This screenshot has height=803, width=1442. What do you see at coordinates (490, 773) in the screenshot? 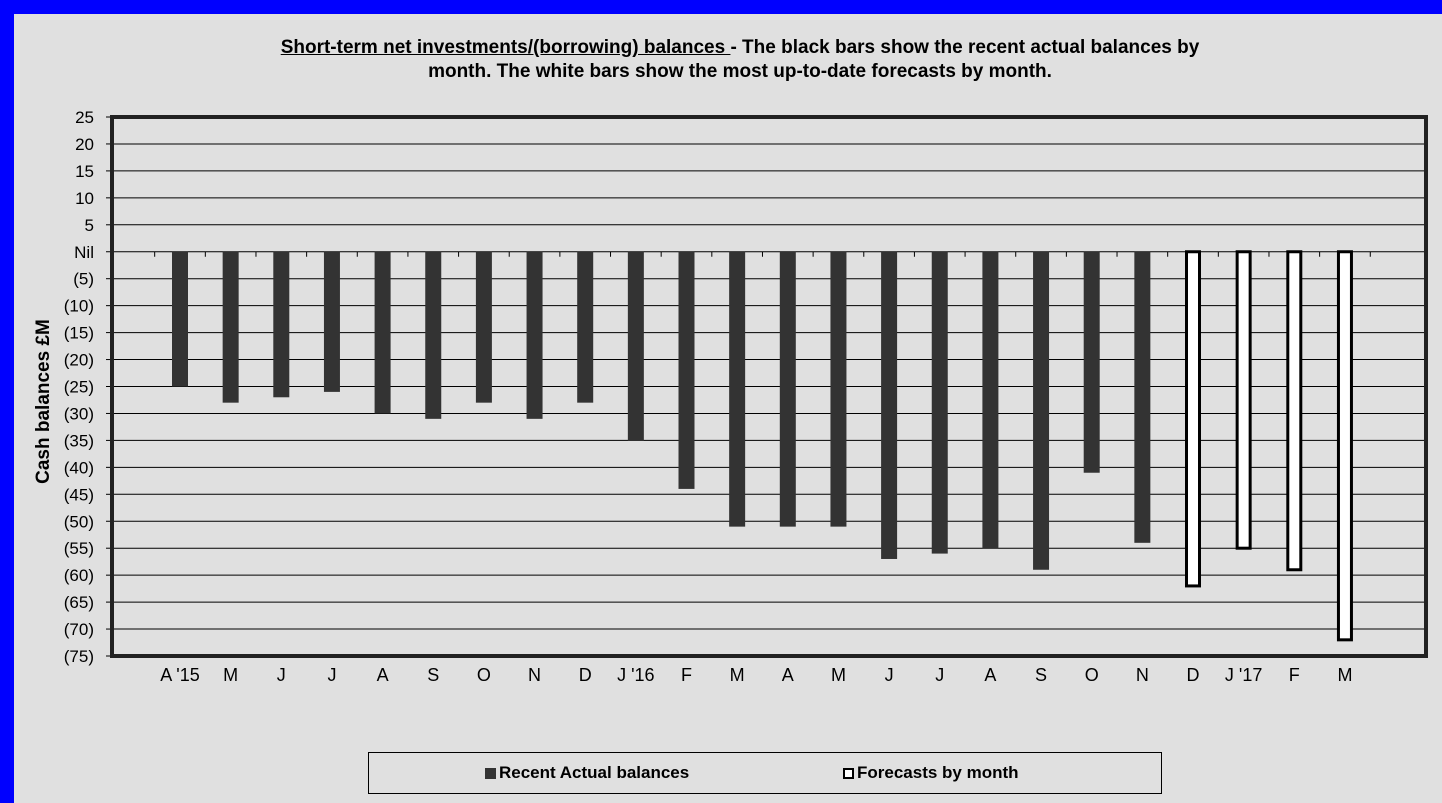
I see `legend-swatch-actual` at bounding box center [490, 773].